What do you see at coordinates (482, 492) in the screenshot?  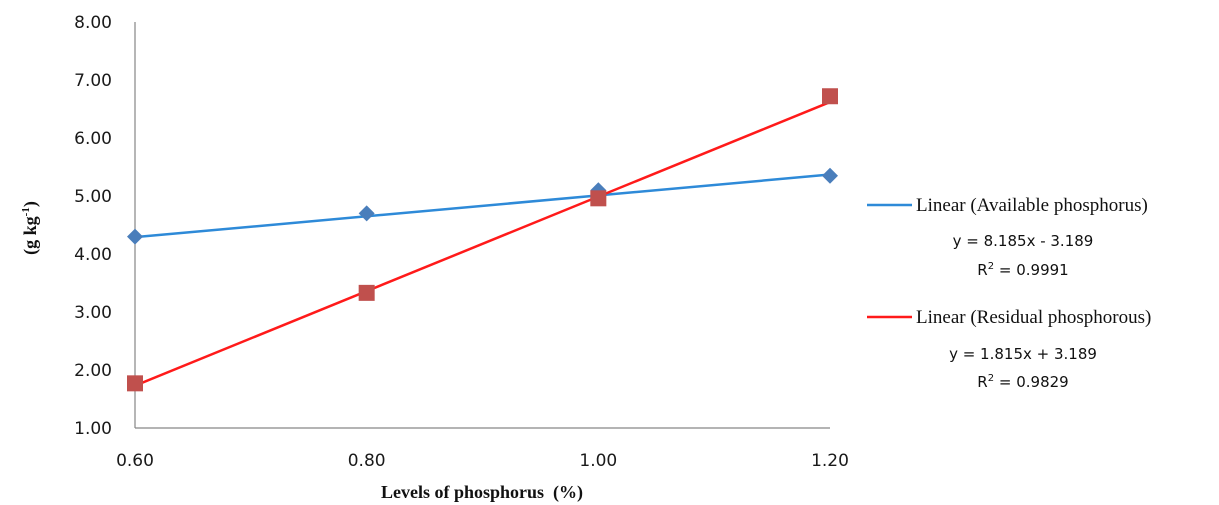 I see `x-axis-title: Levels of phosphorus (%)` at bounding box center [482, 492].